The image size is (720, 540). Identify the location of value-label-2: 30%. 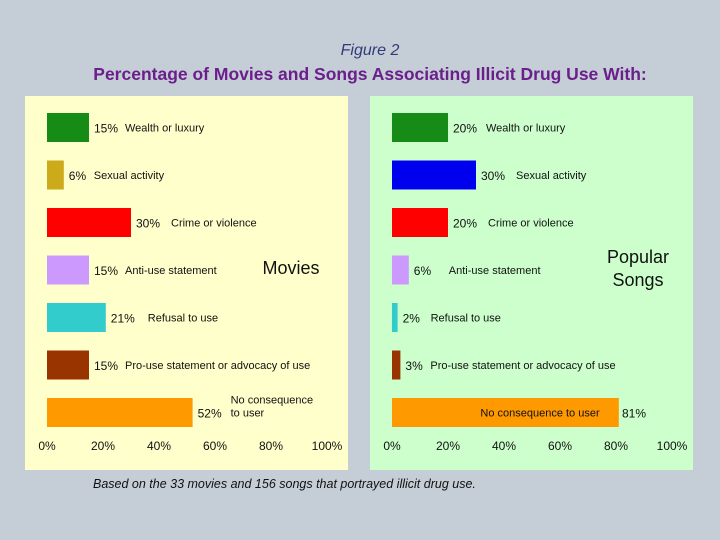
(493, 176).